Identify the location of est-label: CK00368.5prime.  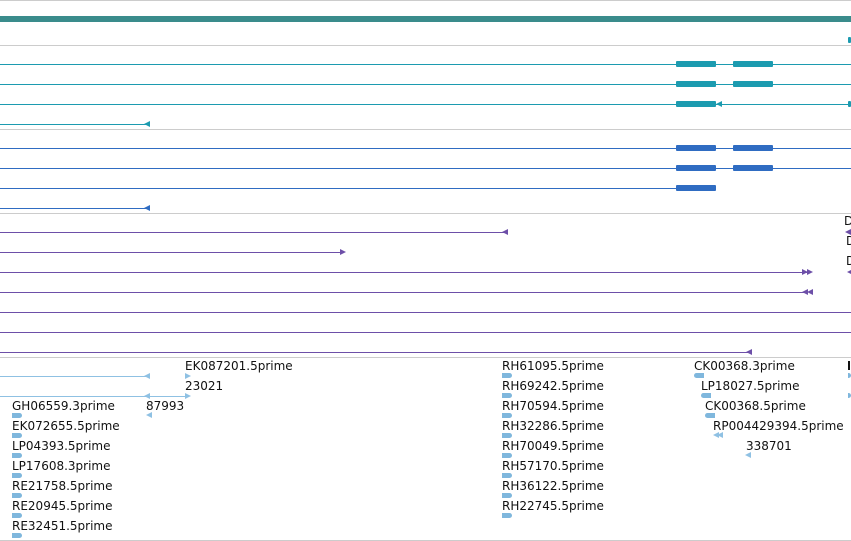
(755, 406).